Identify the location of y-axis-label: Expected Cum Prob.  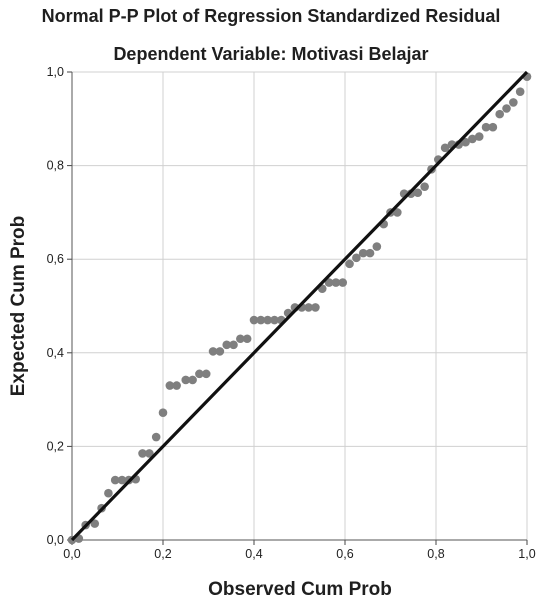
(18, 306).